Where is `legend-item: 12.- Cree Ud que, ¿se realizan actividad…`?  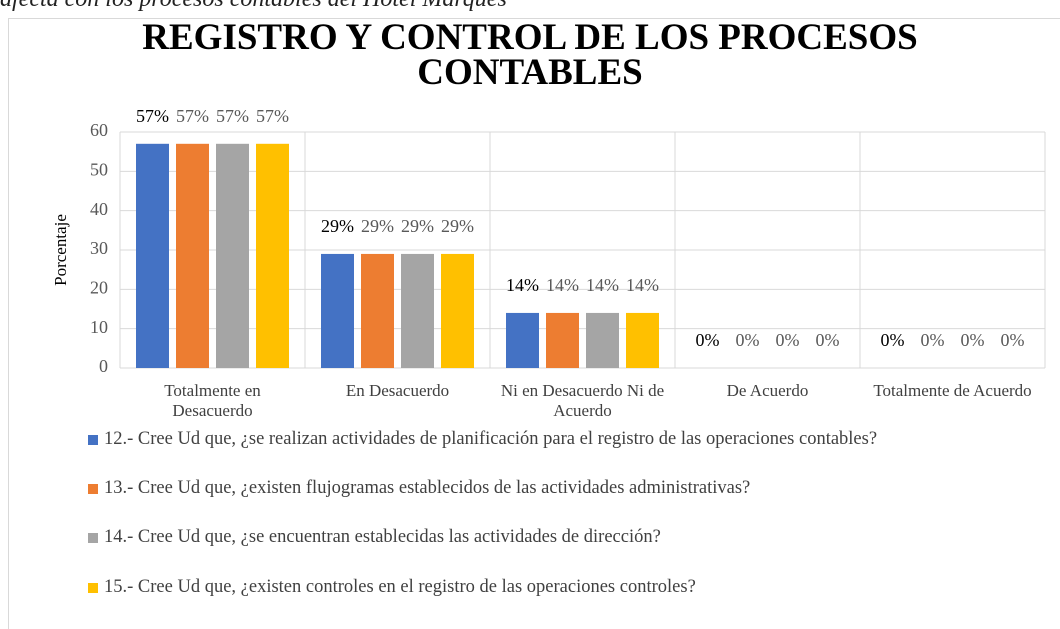 legend-item: 12.- Cree Ud que, ¿se realizan actividad… is located at coordinates (566, 439).